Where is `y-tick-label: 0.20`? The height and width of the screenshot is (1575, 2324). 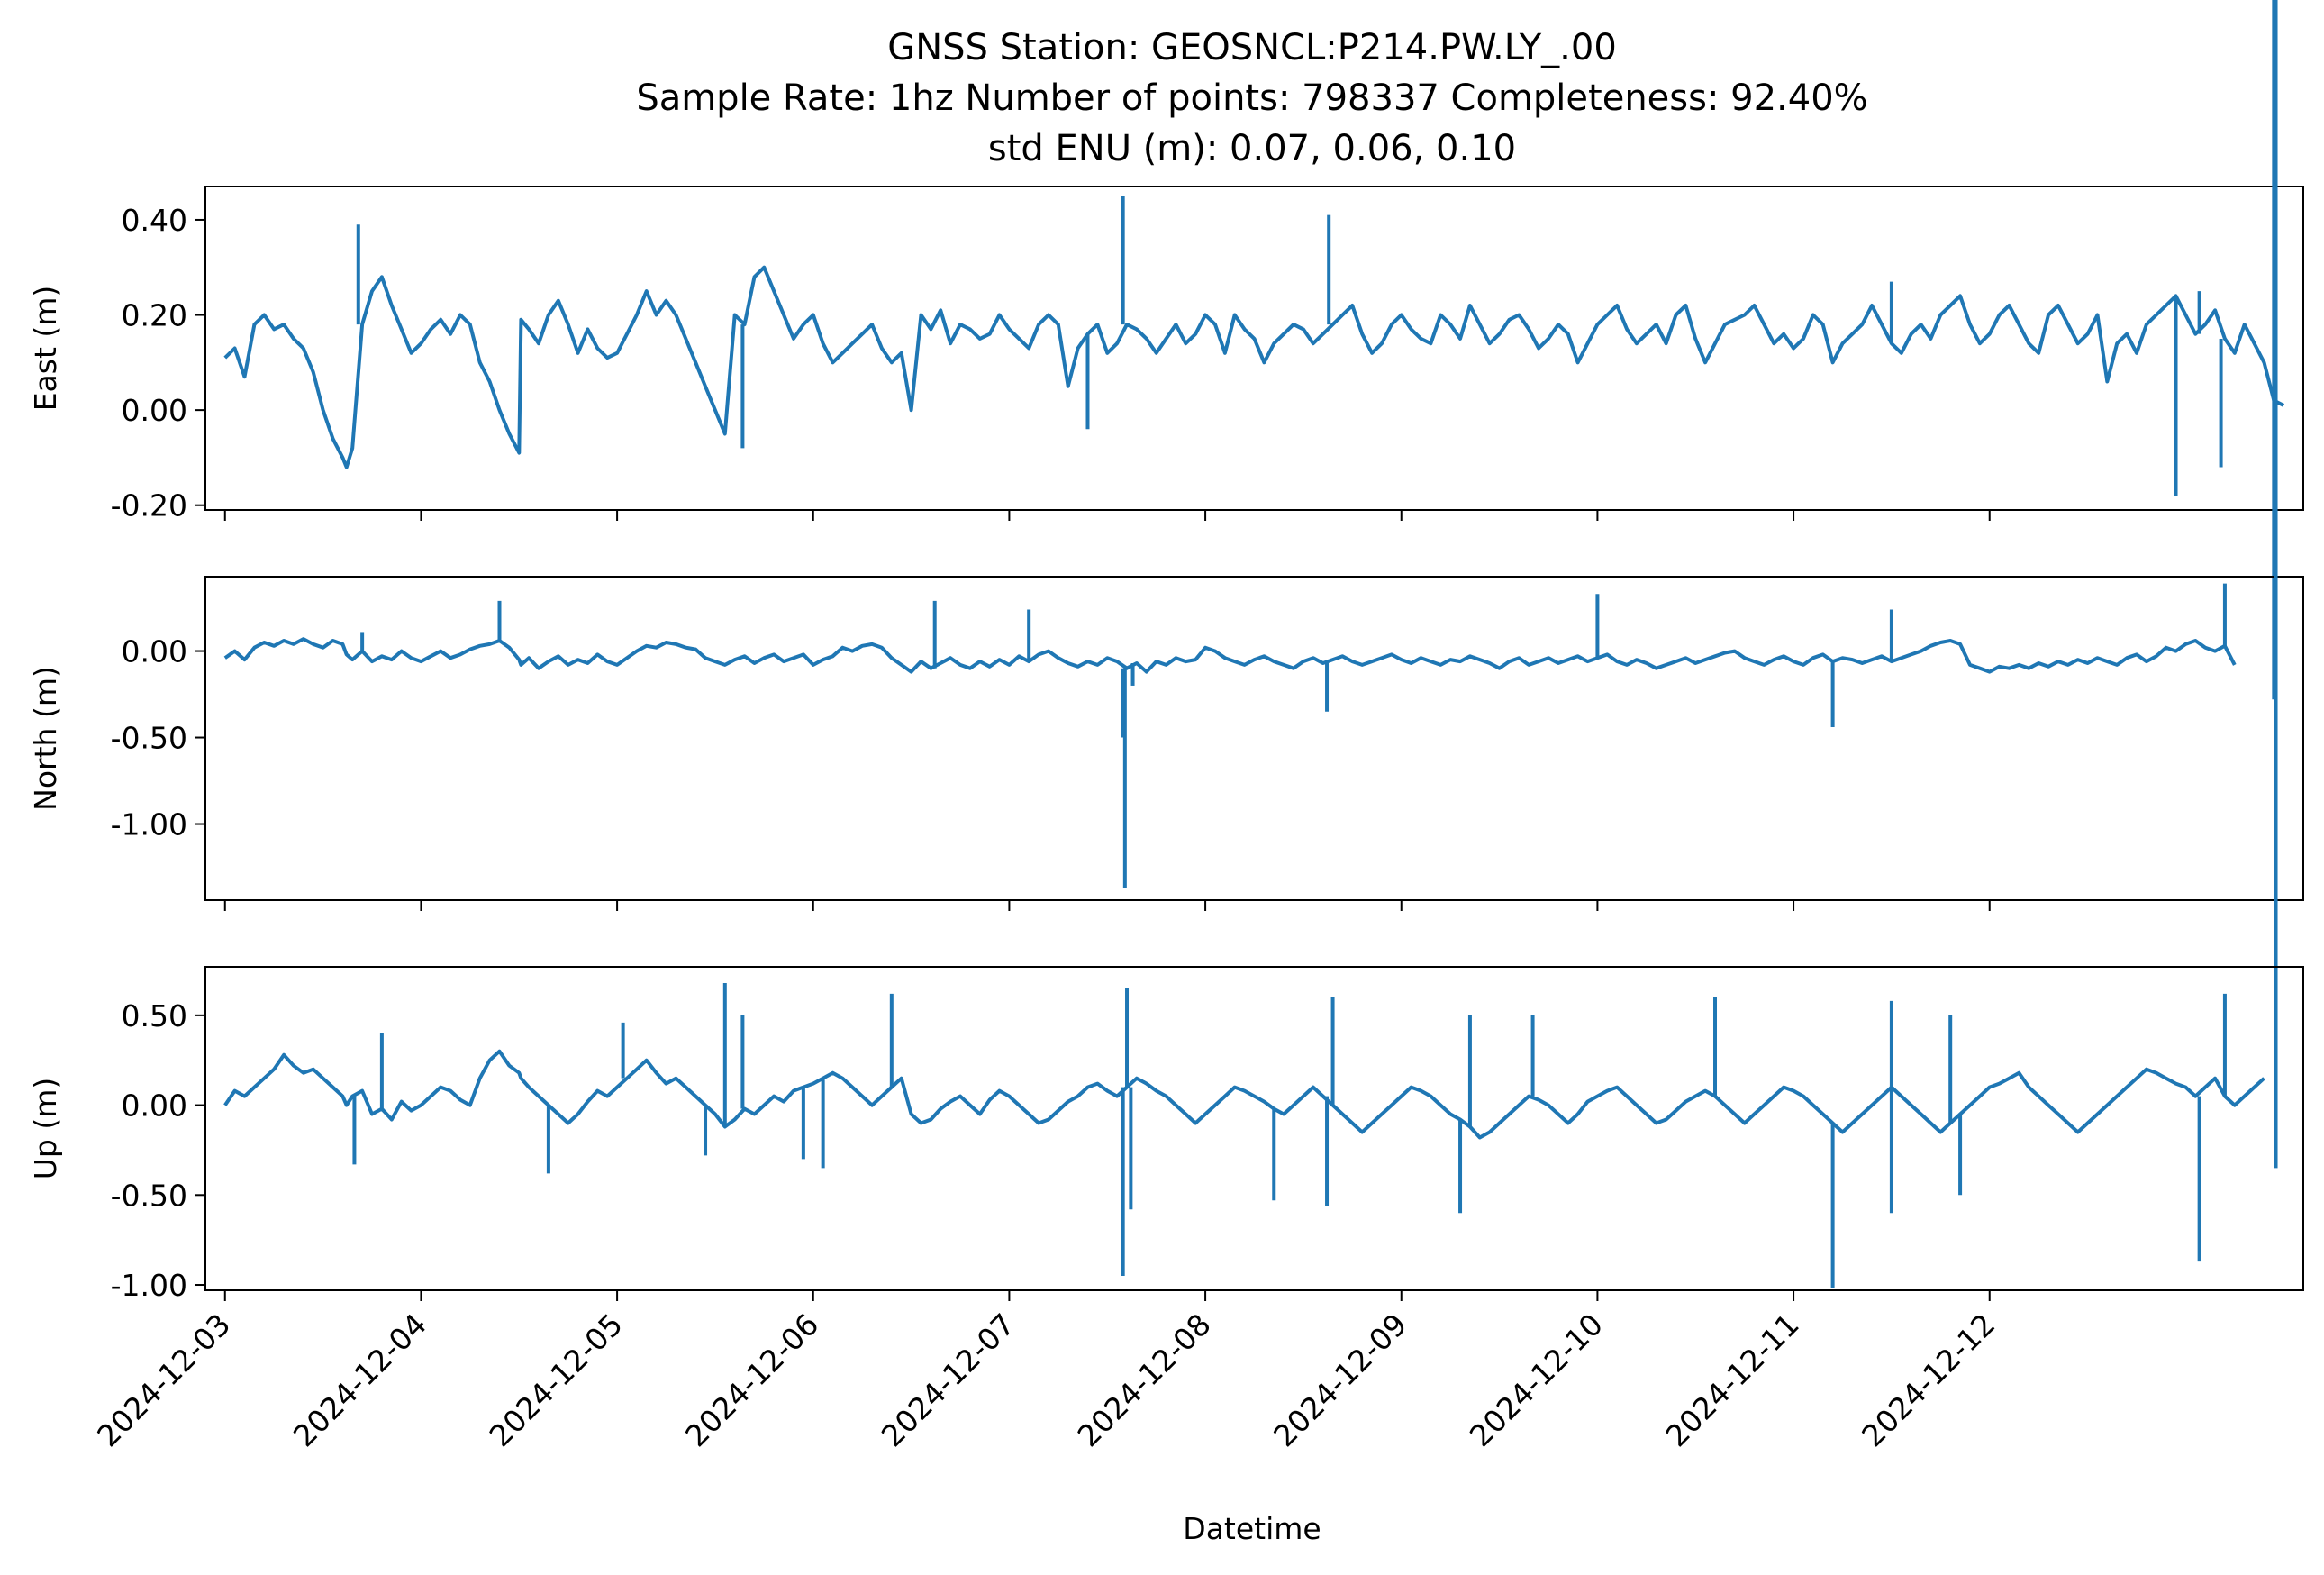 y-tick-label: 0.20 is located at coordinates (155, 315).